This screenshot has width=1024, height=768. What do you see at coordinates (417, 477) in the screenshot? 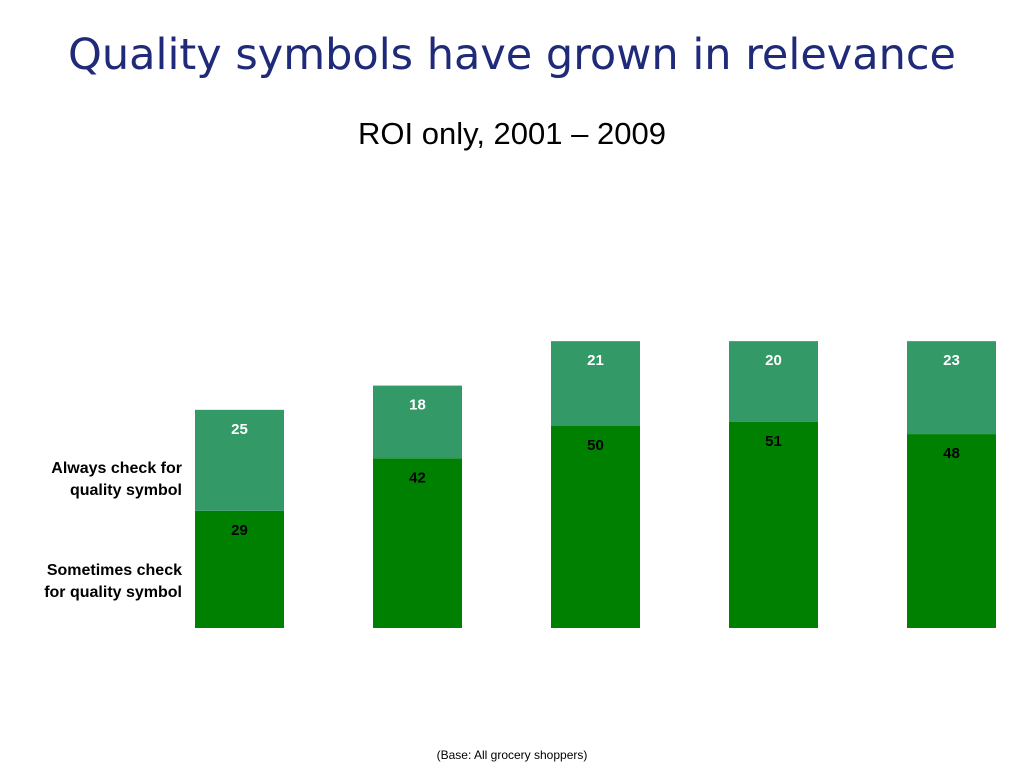
I see `label-sometimes-2: 42` at bounding box center [417, 477].